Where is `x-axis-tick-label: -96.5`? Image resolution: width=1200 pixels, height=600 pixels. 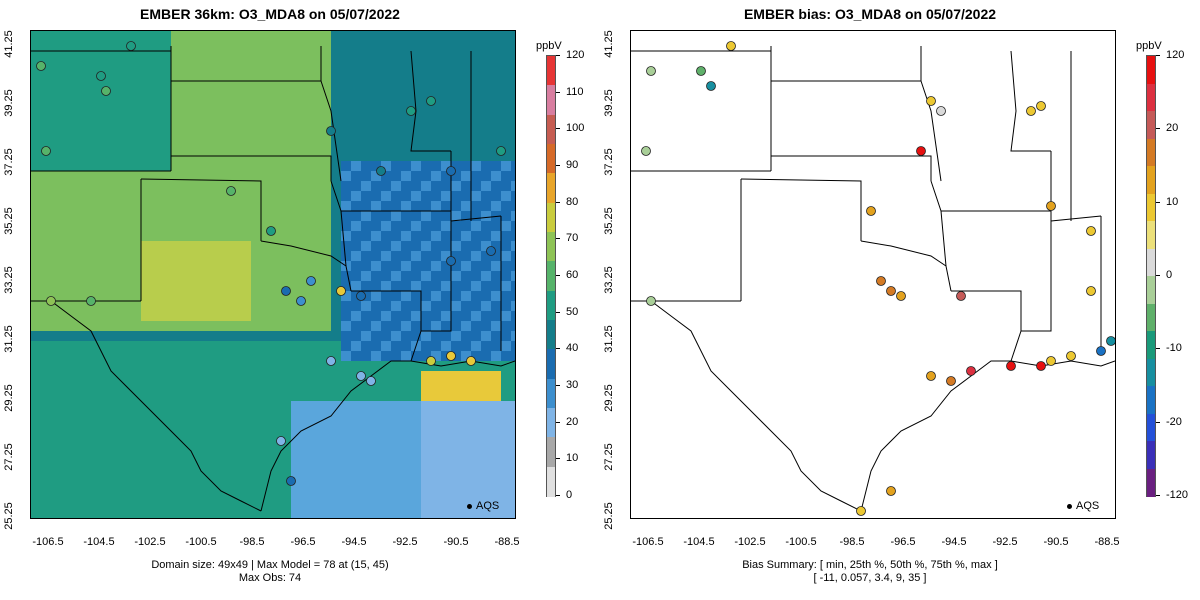 x-axis-tick-label: -96.5 is located at coordinates (903, 542).